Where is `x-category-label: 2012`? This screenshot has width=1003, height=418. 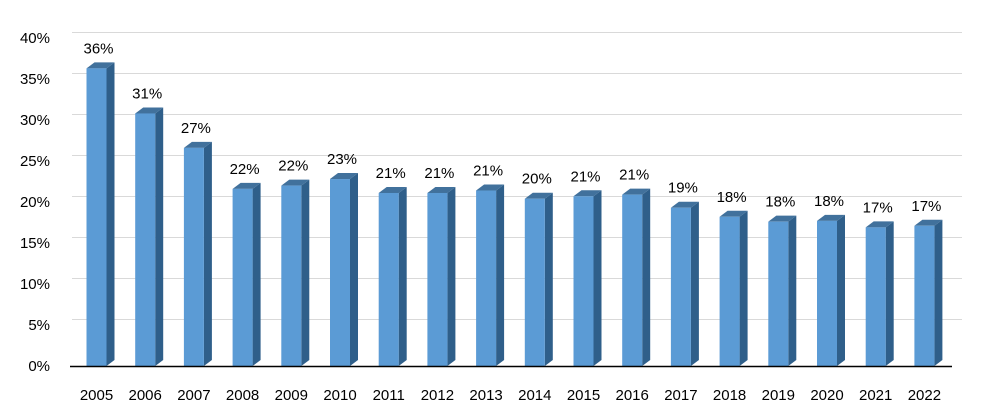
x-category-label: 2012 is located at coordinates (437, 395).